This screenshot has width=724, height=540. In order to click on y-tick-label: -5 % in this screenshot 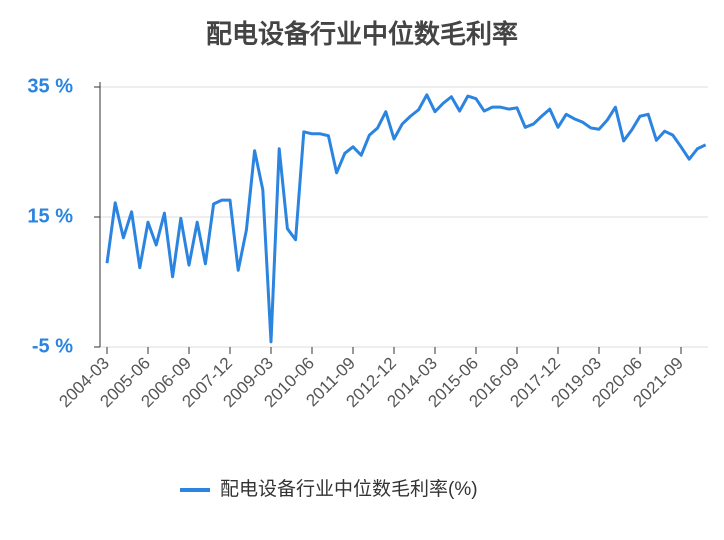, I will do `click(52, 346)`.